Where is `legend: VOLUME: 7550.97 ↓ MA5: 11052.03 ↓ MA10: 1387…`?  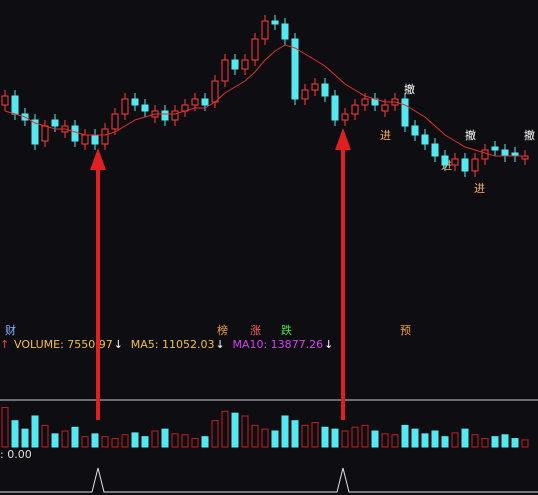 legend: VOLUME: 7550.97 ↓ MA5: 11052.03 ↓ MA10: 1387… is located at coordinates (173, 344).